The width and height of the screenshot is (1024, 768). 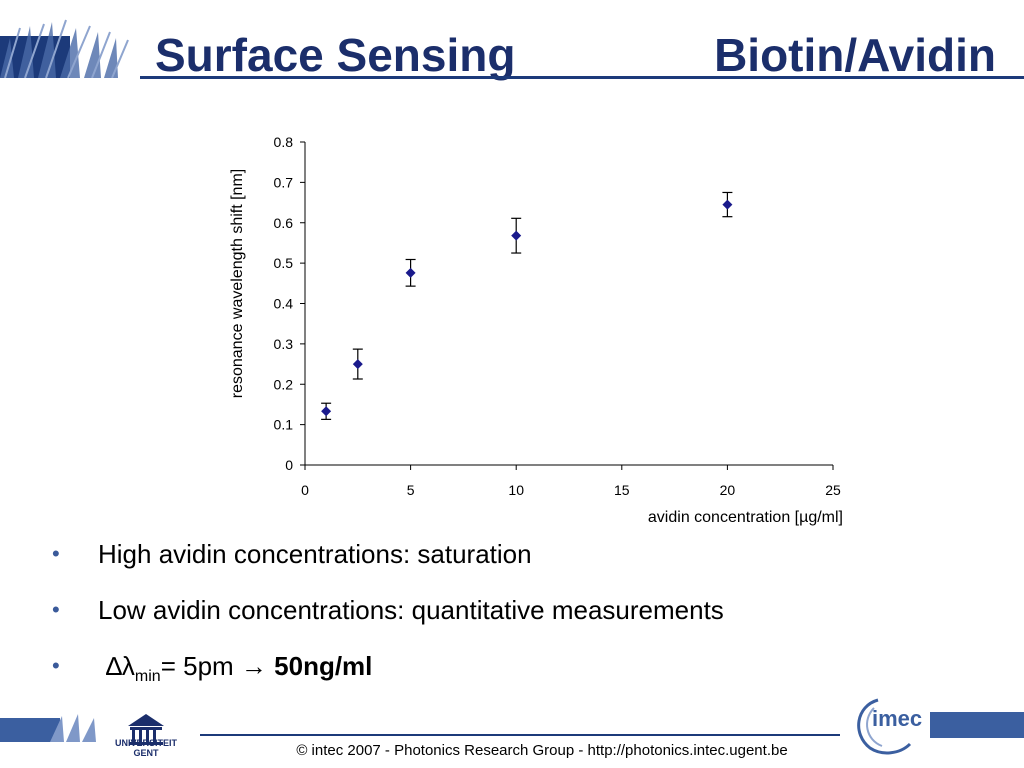 I want to click on bullet-text: High avidin concentrations: saturation, so click(x=315, y=554).